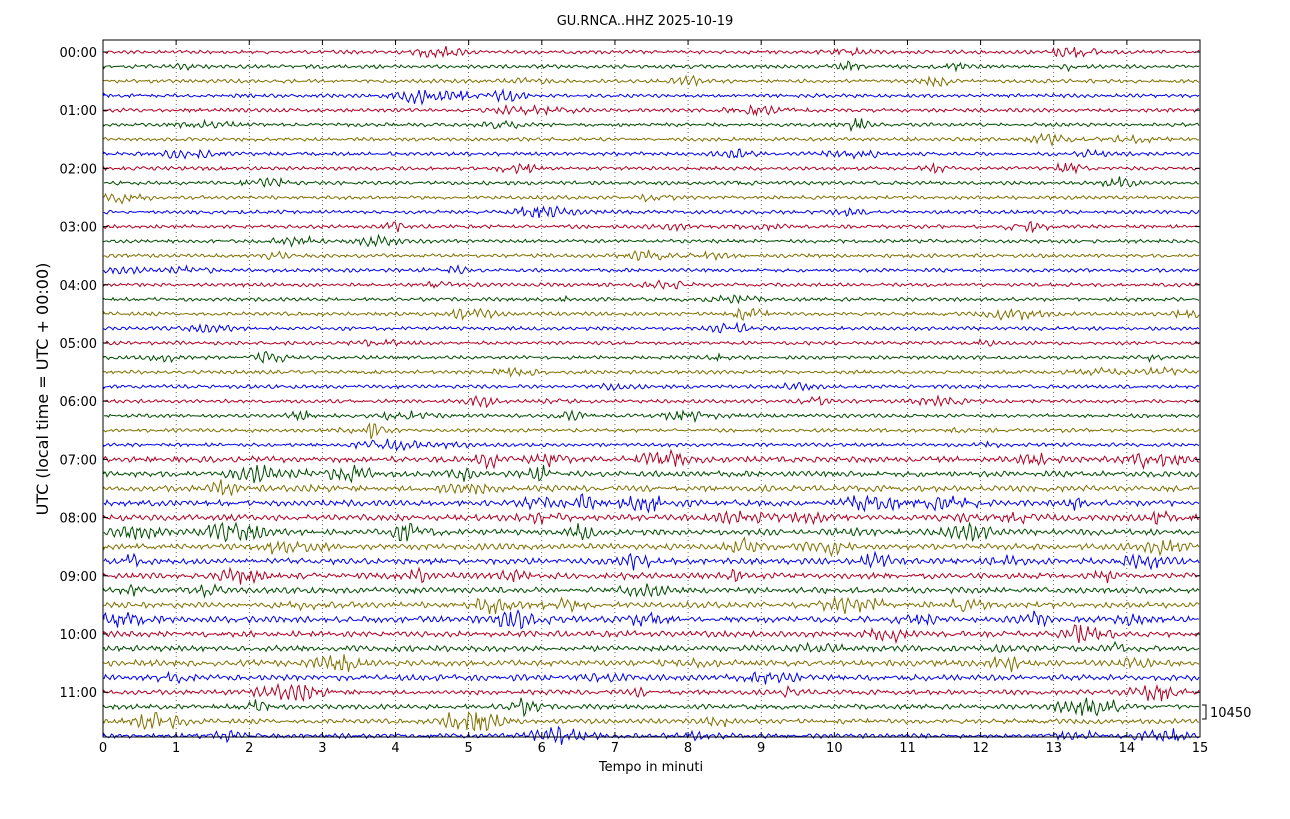 This screenshot has width=1290, height=819. What do you see at coordinates (834, 748) in the screenshot?
I see `x-tick-label: 10` at bounding box center [834, 748].